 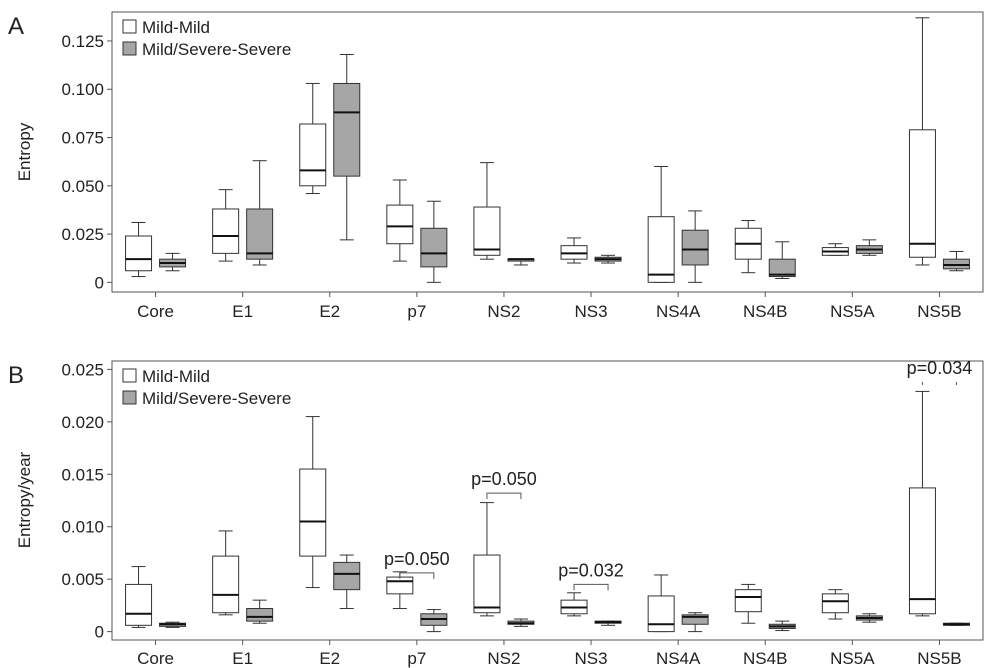 What do you see at coordinates (260, 611) in the screenshot?
I see `box-e1-mild-severe-severe` at bounding box center [260, 611].